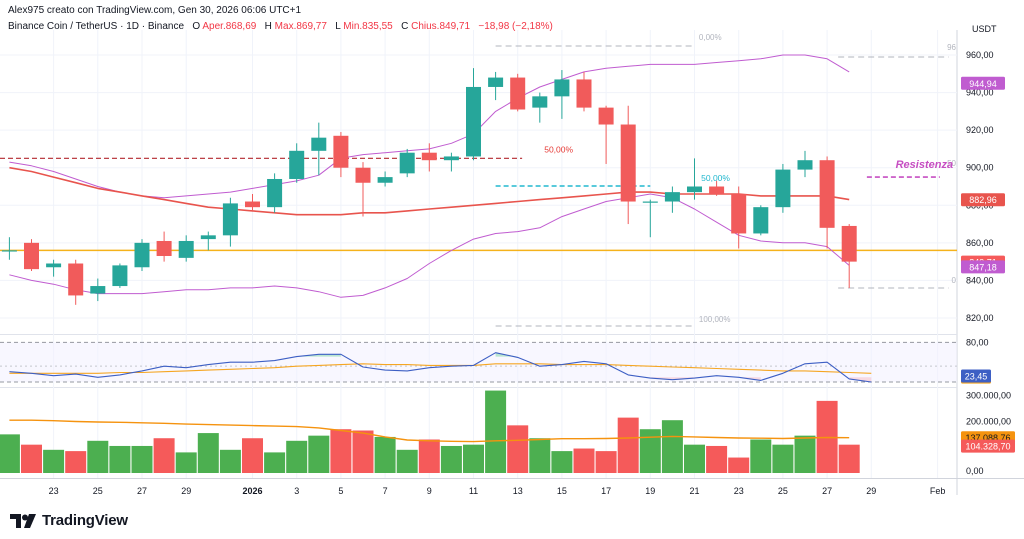  I want to click on high-label: H, so click(268, 26).